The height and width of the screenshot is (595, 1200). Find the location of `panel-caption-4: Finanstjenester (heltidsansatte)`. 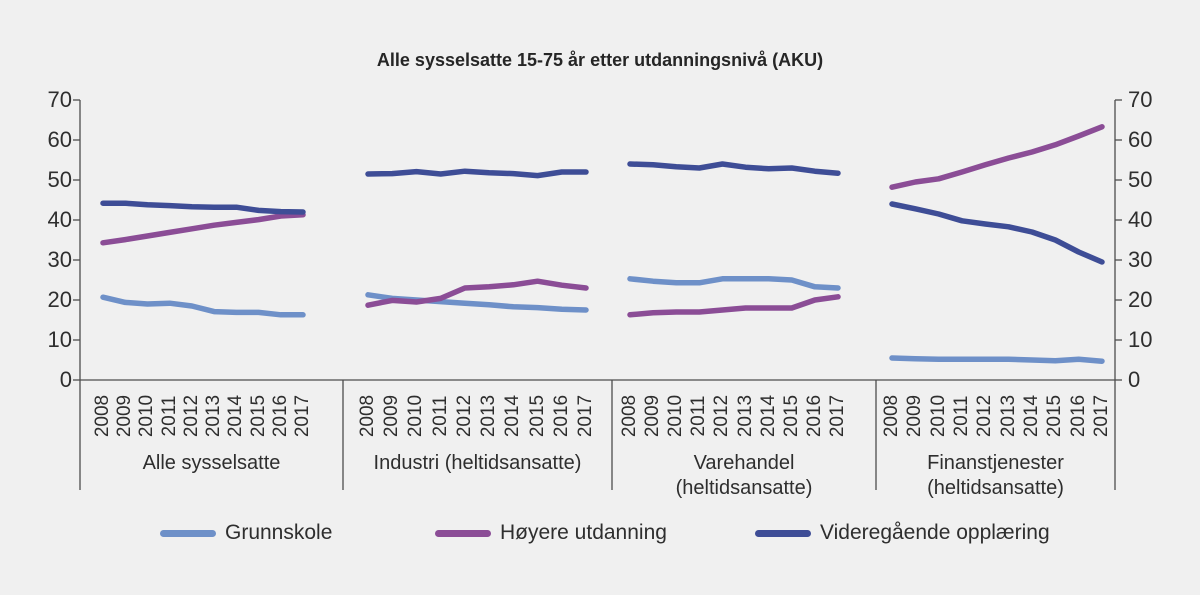

panel-caption-4: Finanstjenester (heltidsansatte) is located at coordinates (995, 476).